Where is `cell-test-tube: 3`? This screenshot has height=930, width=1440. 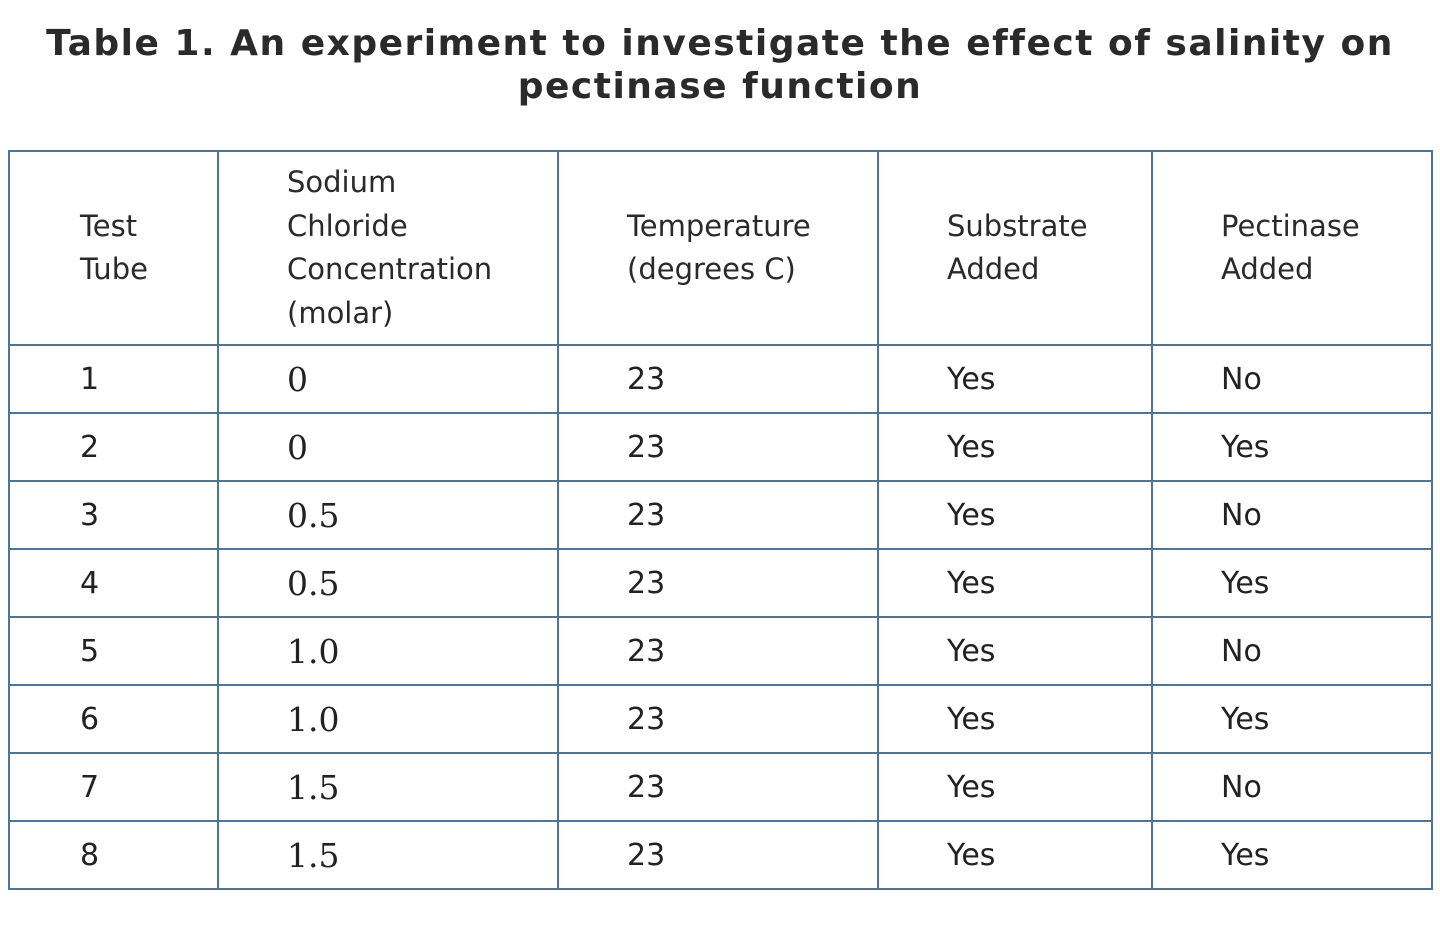
cell-test-tube: 3 is located at coordinates (113, 515).